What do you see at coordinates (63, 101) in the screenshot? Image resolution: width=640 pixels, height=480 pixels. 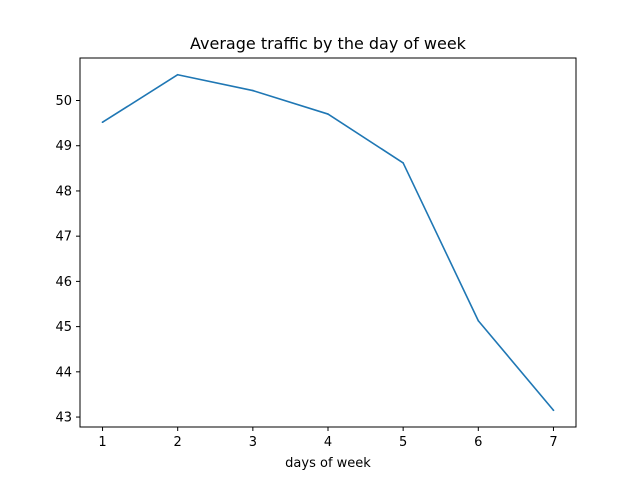 I see `y-tick-label: 50` at bounding box center [63, 101].